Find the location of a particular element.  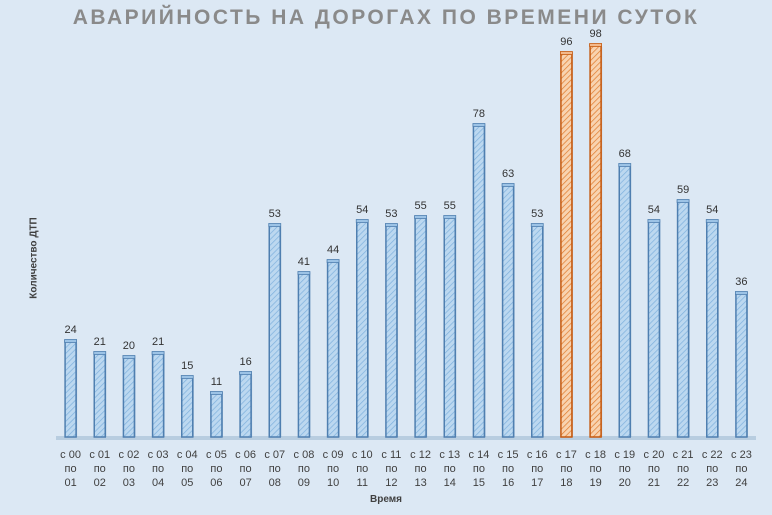

value-label-4: 15 is located at coordinates (187, 366).